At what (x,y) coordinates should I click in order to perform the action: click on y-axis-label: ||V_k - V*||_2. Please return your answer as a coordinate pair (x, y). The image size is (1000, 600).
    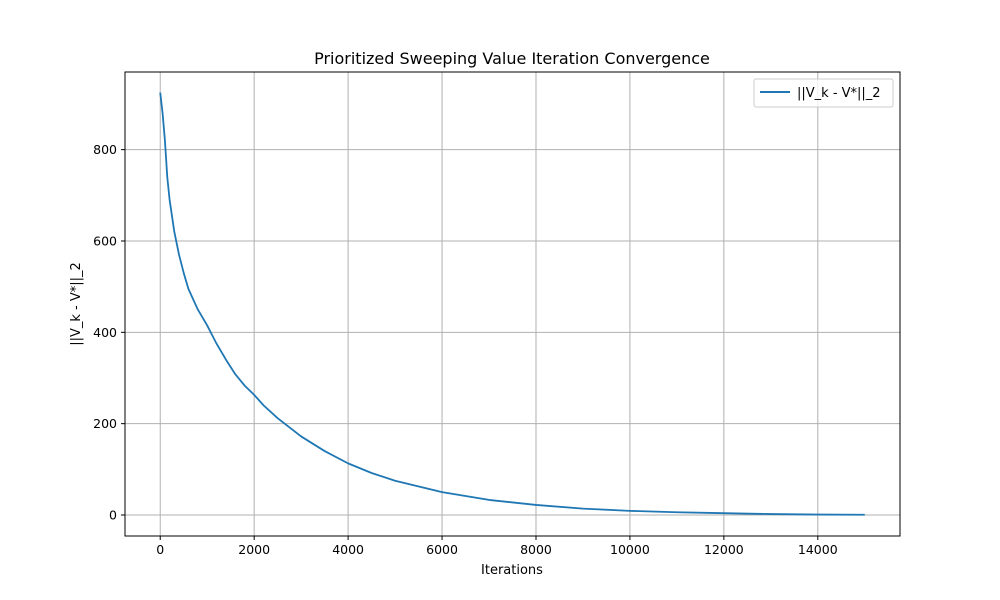
    Looking at the image, I should click on (76, 304).